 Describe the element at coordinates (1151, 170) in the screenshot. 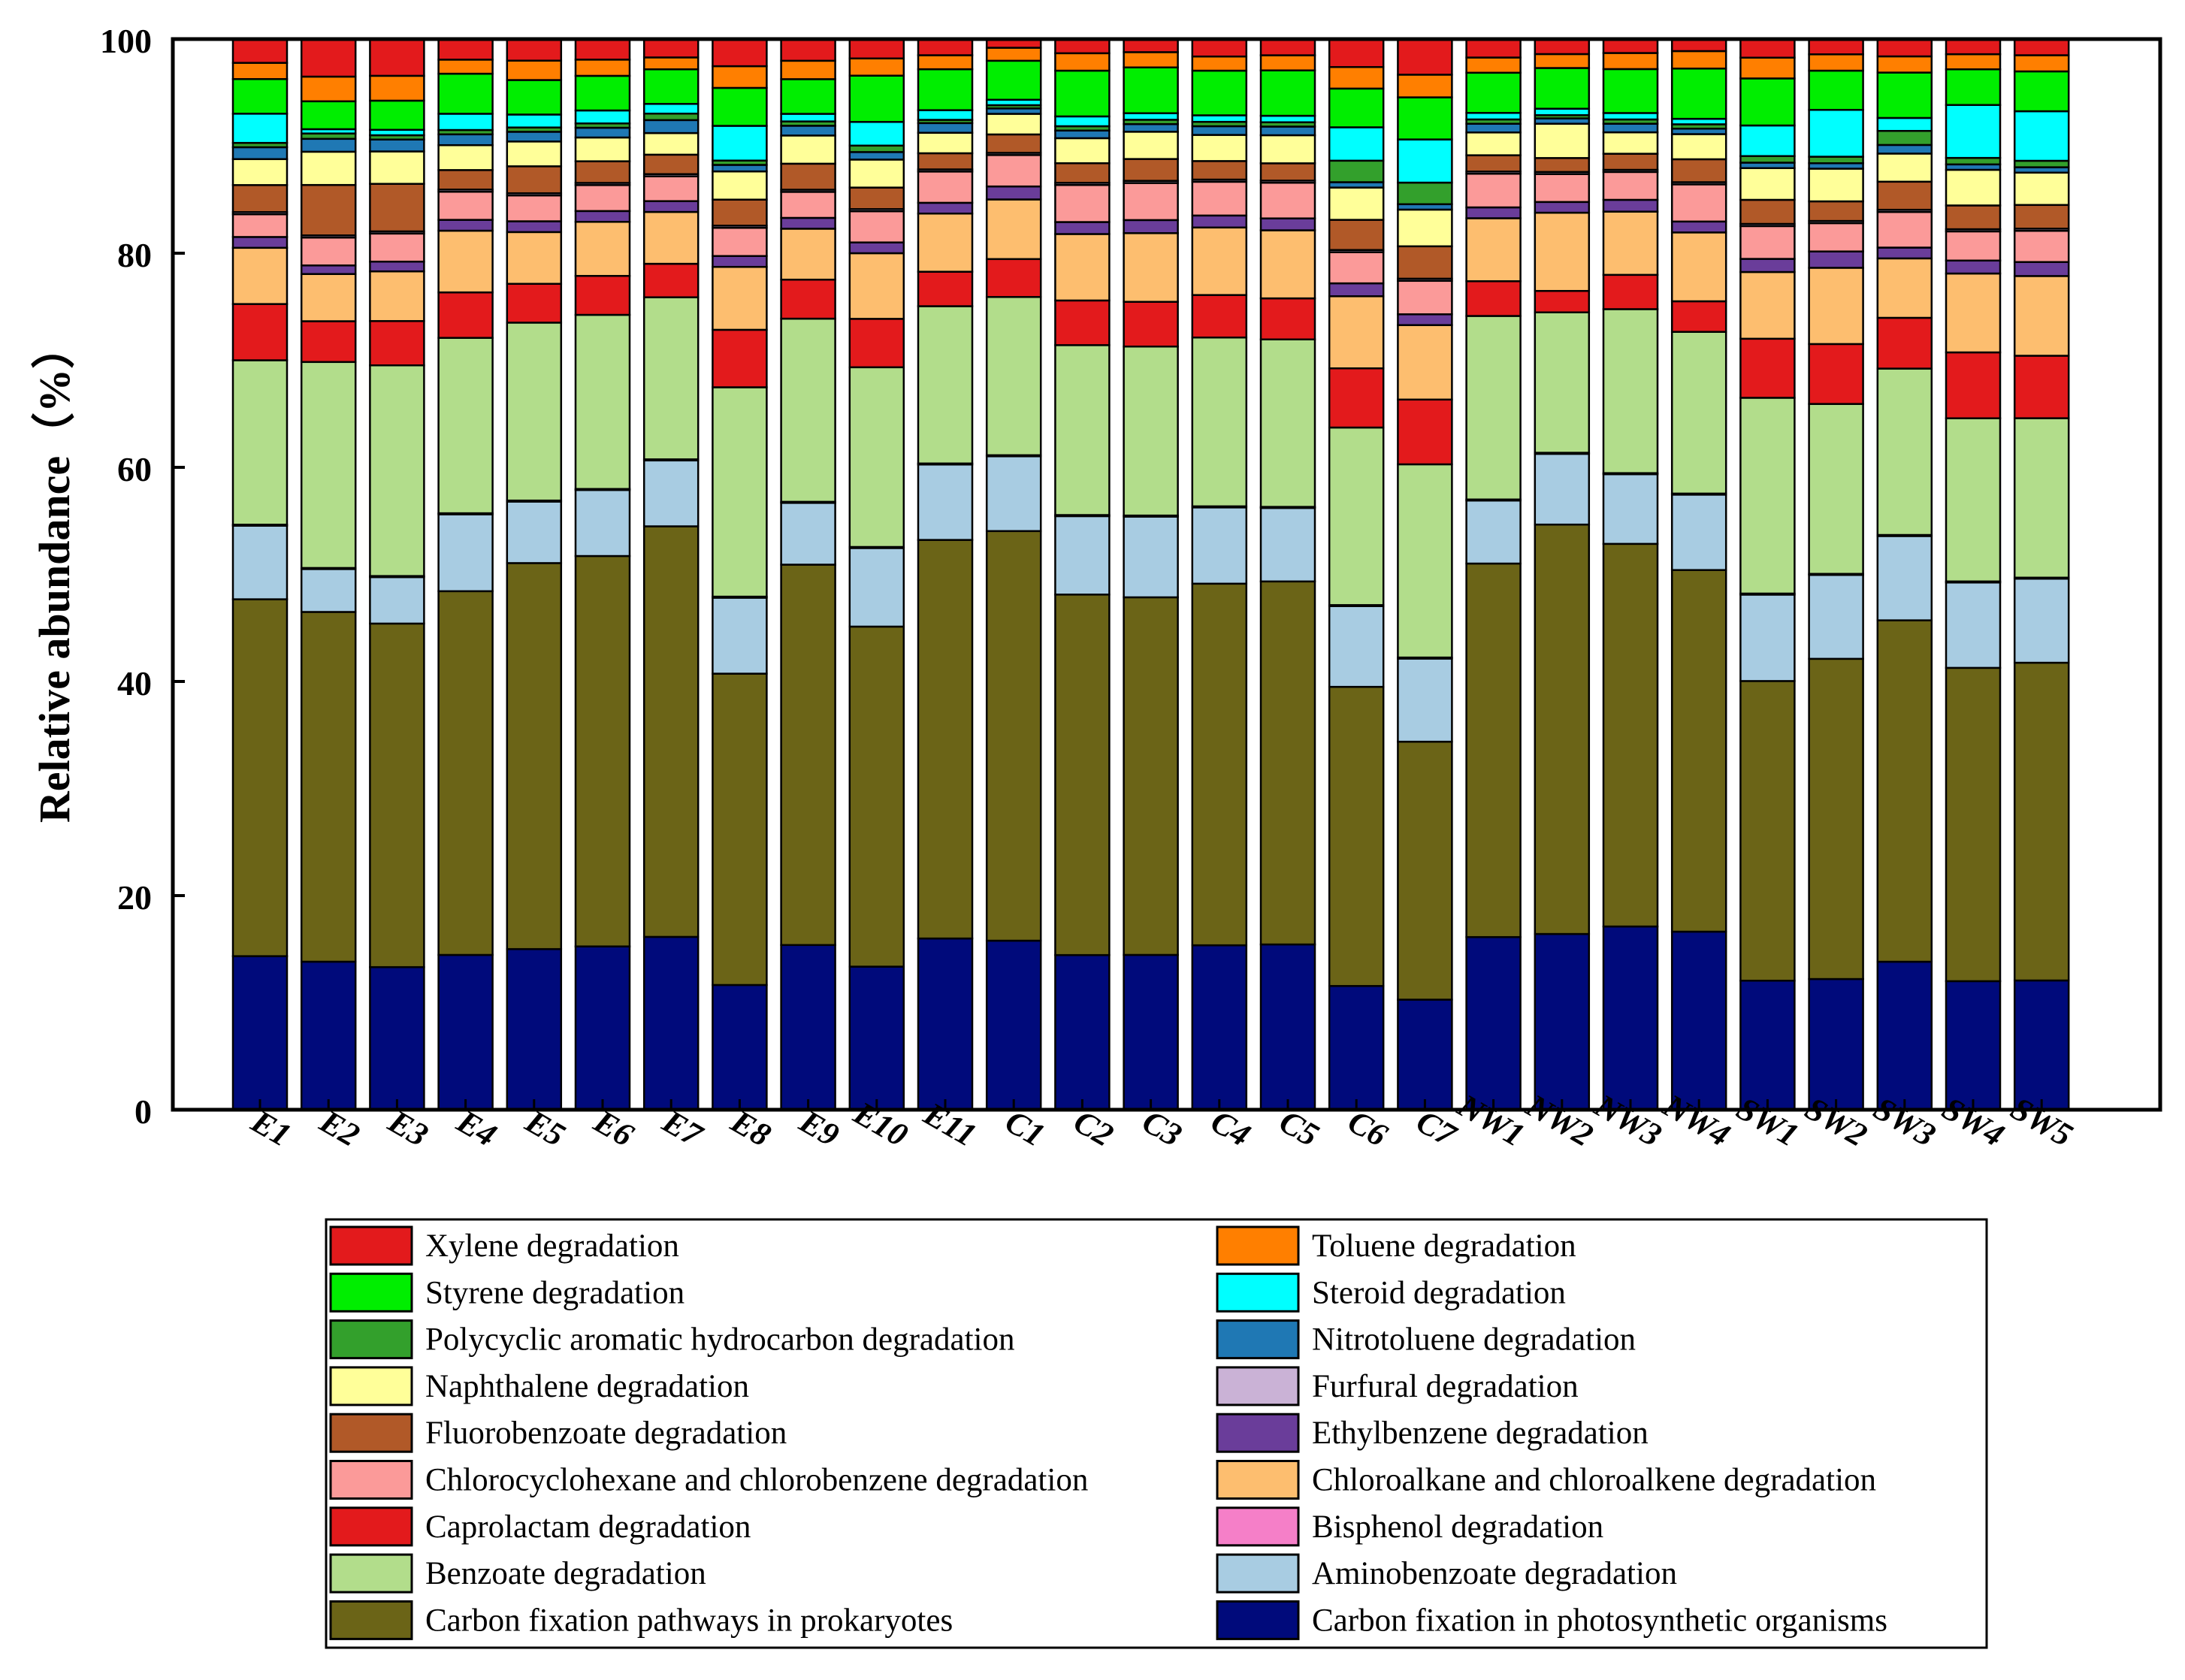

I see `bar-segment-C3-fluorobenzoate-degradation` at that location.